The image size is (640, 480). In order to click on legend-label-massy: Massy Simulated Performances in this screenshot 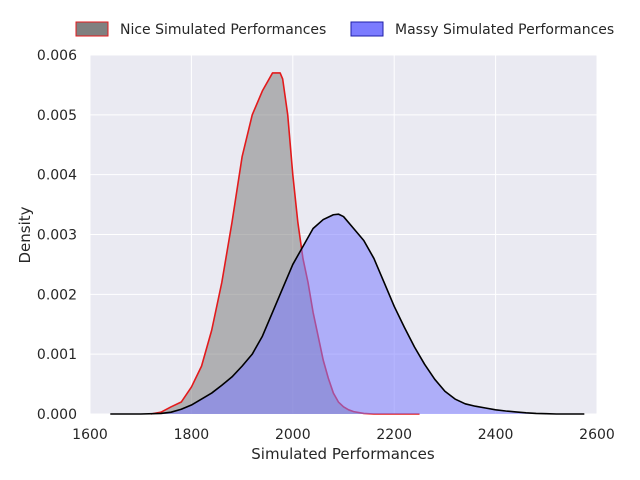, I will do `click(504, 30)`.